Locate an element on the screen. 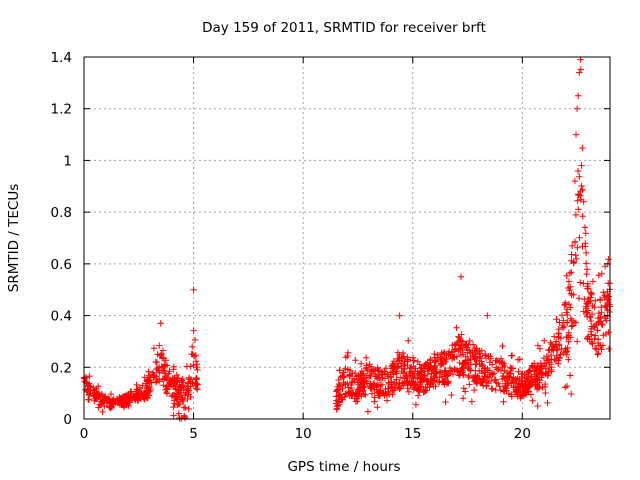  x-tick-label: 5 is located at coordinates (193, 434).